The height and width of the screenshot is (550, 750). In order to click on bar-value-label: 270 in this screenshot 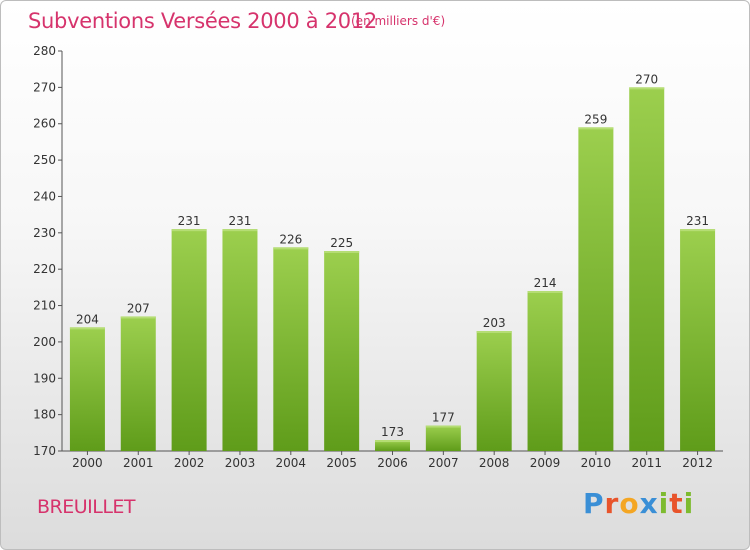, I will do `click(646, 79)`.